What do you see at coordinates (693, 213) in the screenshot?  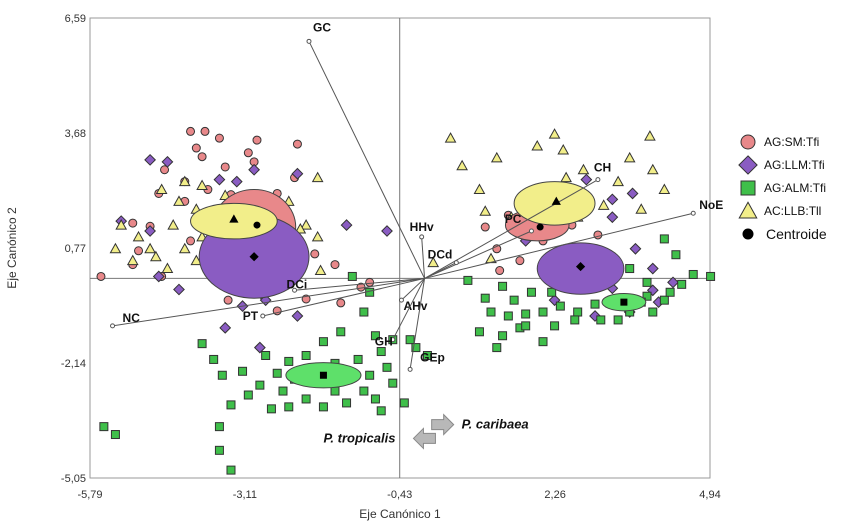 I see `vector-tip-noe` at bounding box center [693, 213].